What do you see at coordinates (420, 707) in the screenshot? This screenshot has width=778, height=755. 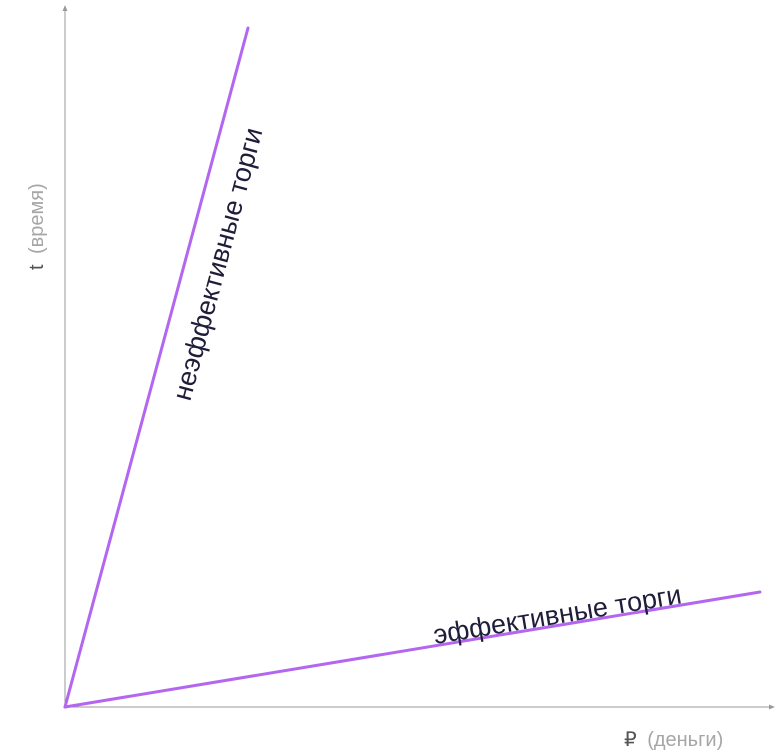 I see `x-axis` at bounding box center [420, 707].